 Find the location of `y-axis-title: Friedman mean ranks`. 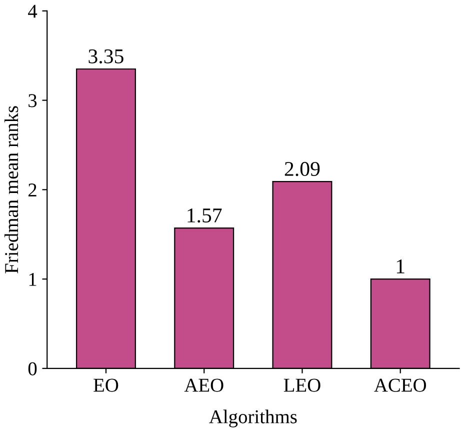

y-axis-title: Friedman mean ranks is located at coordinates (11, 190).